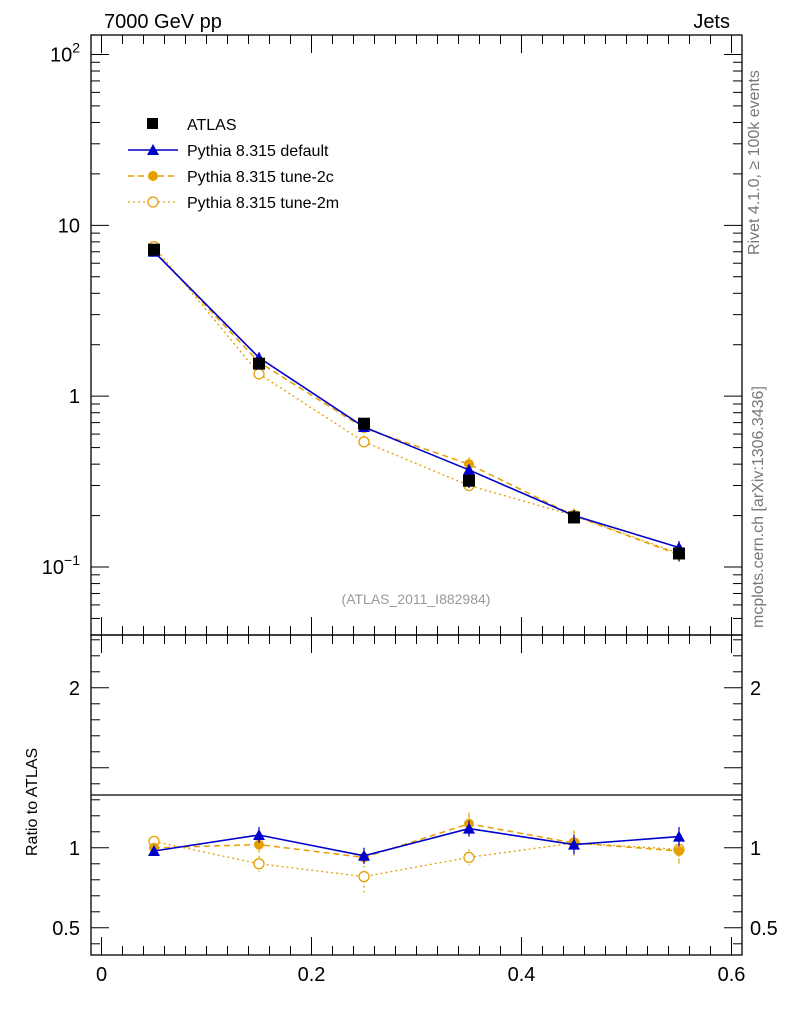  I want to click on ratio-y-tick-label-right: 0.5, so click(764, 929).